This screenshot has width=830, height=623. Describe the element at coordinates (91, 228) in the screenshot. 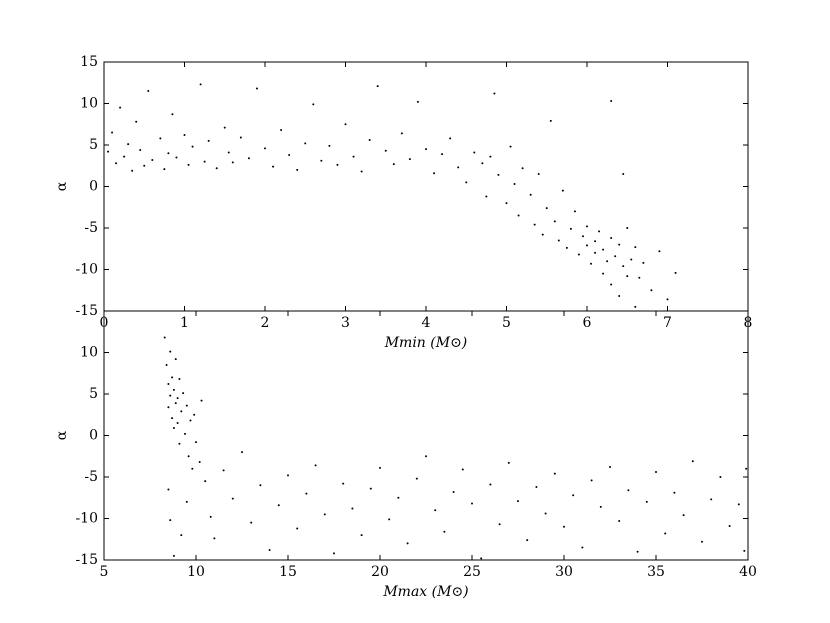

I see `y-tick-label: -5` at that location.